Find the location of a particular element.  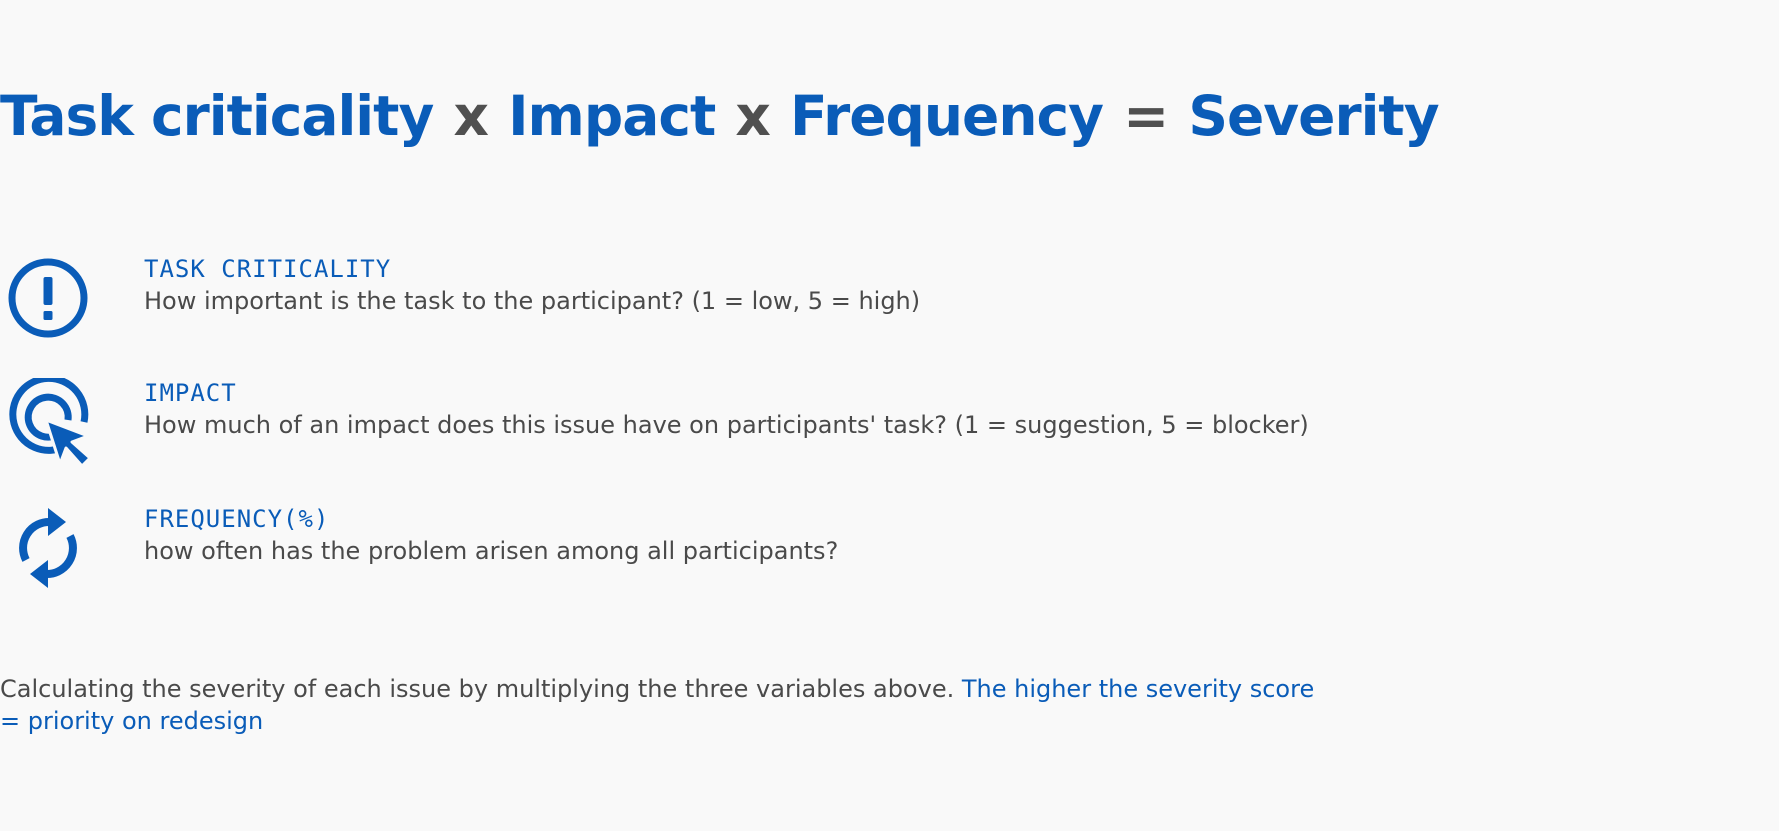

formula-term-task-criticality: Task criticality is located at coordinates (217, 116).